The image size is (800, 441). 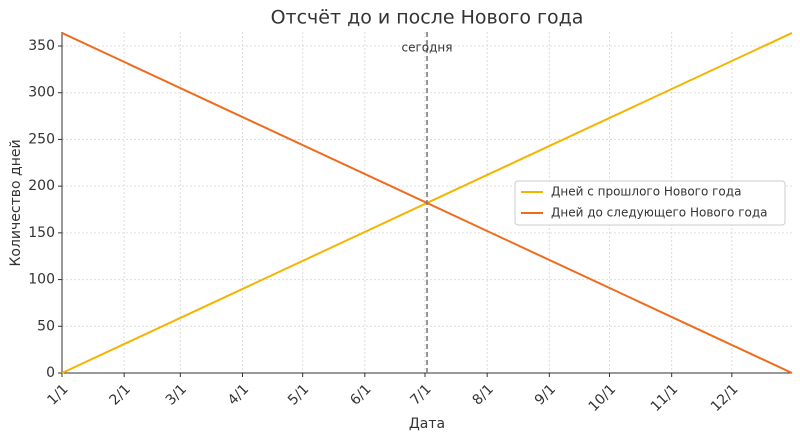 I want to click on y-tick-label: 150, so click(x=41, y=233).